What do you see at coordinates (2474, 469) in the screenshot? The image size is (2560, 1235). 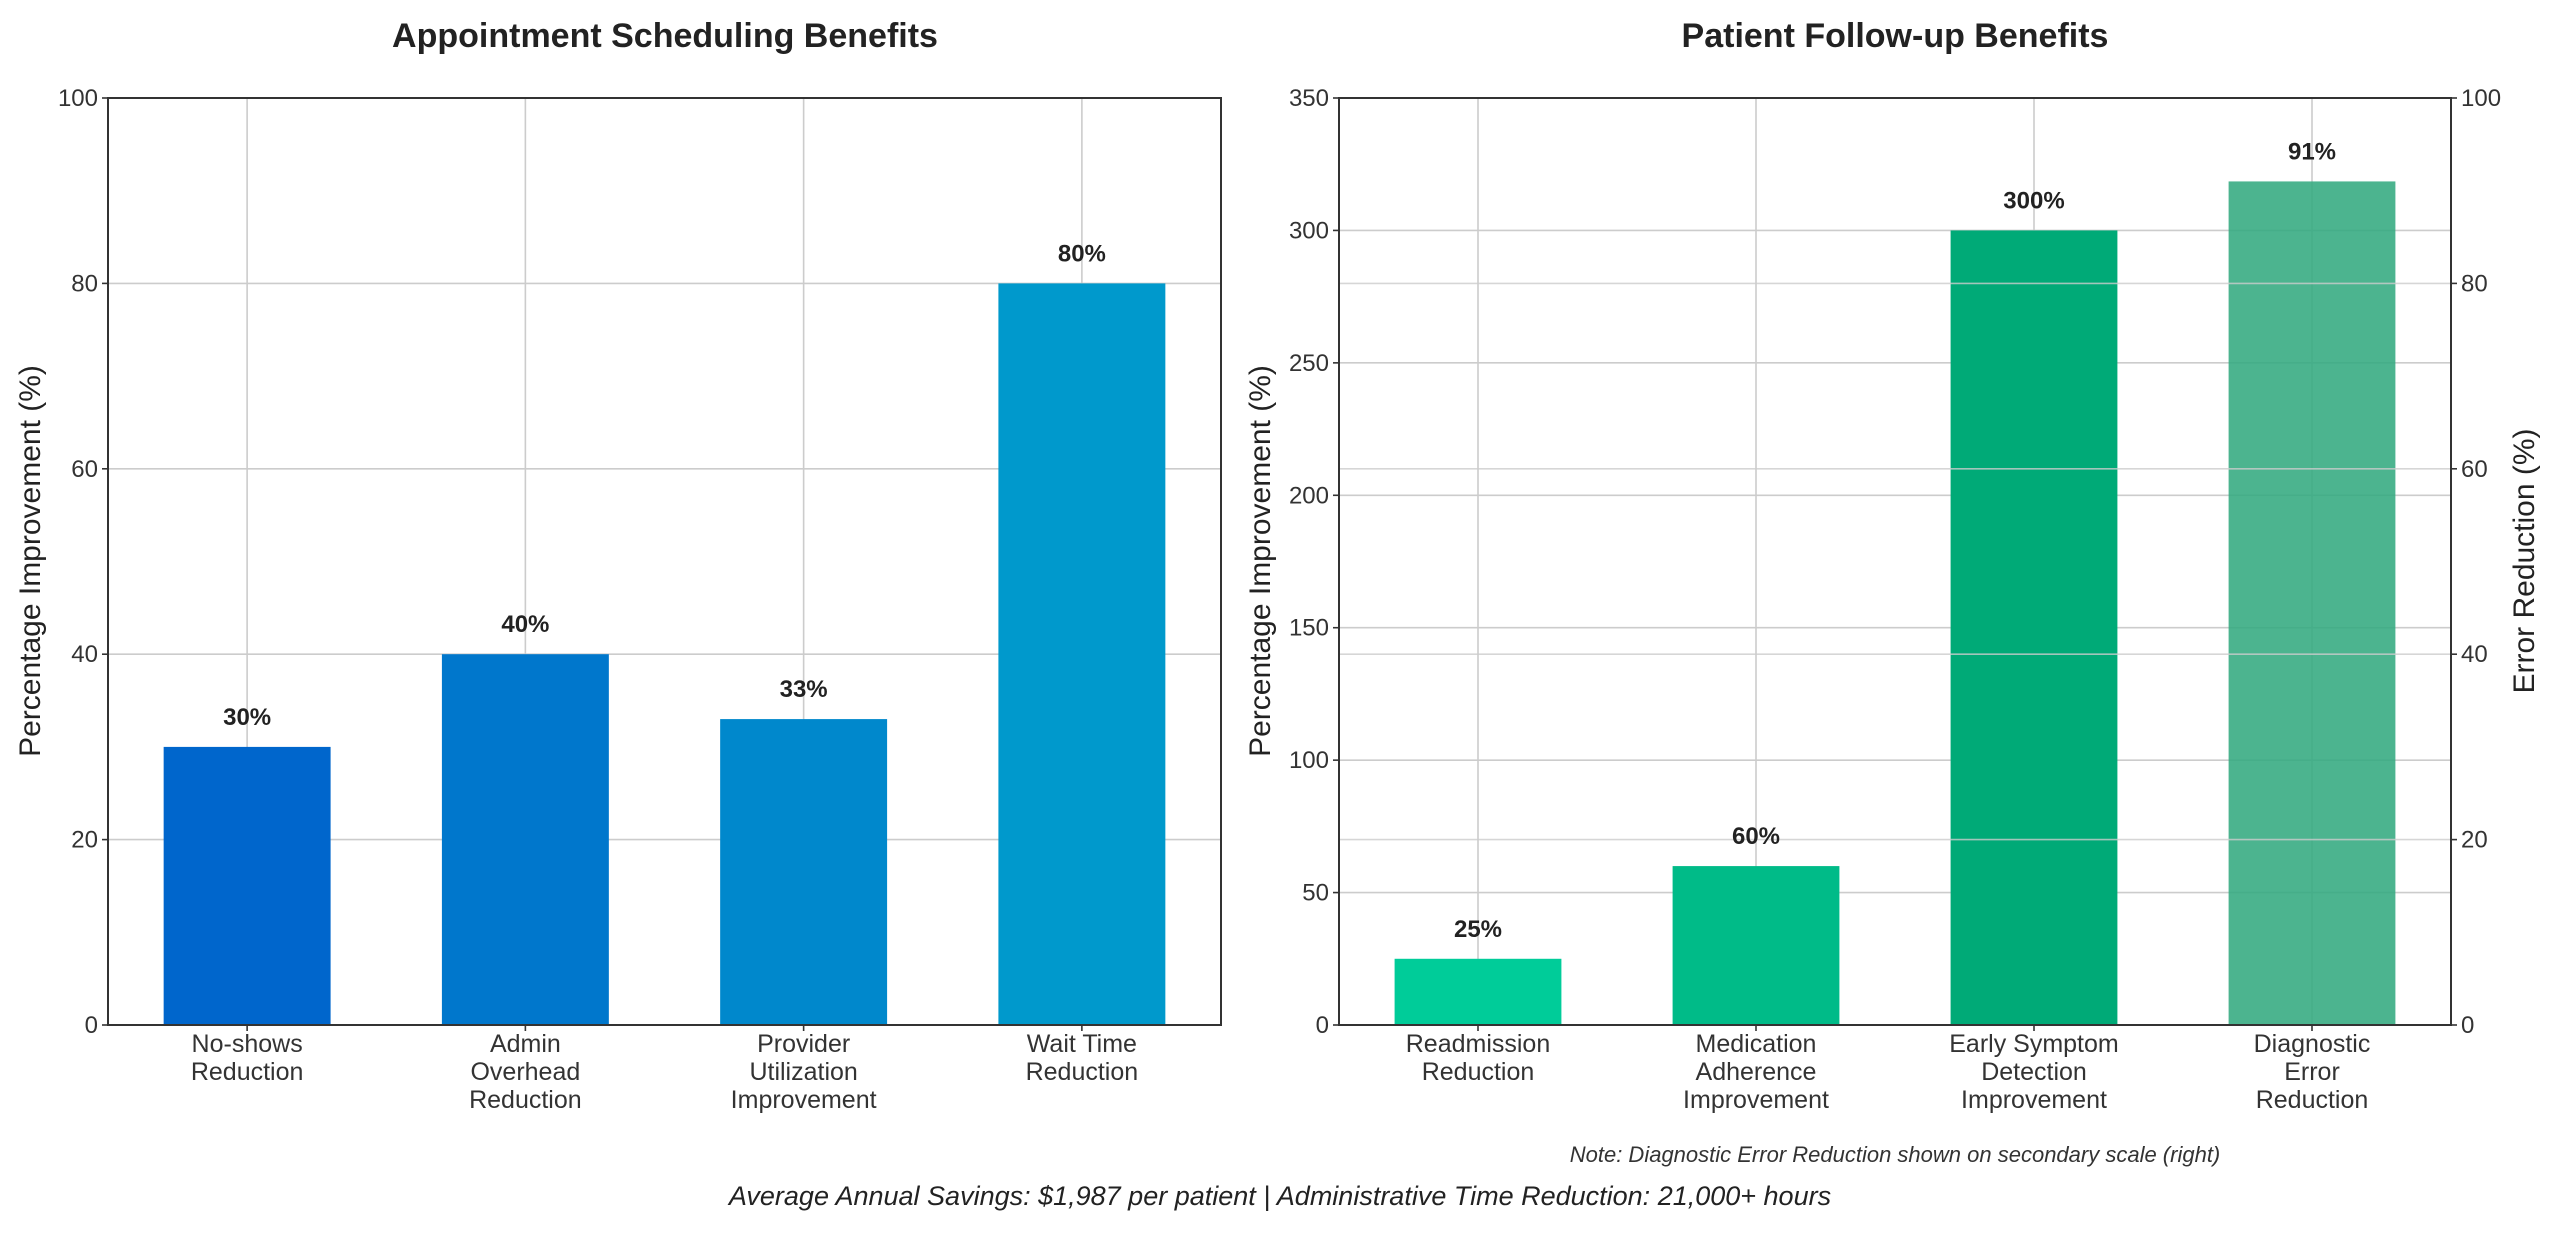 I see `secondary-y-tick-label: 60` at bounding box center [2474, 469].